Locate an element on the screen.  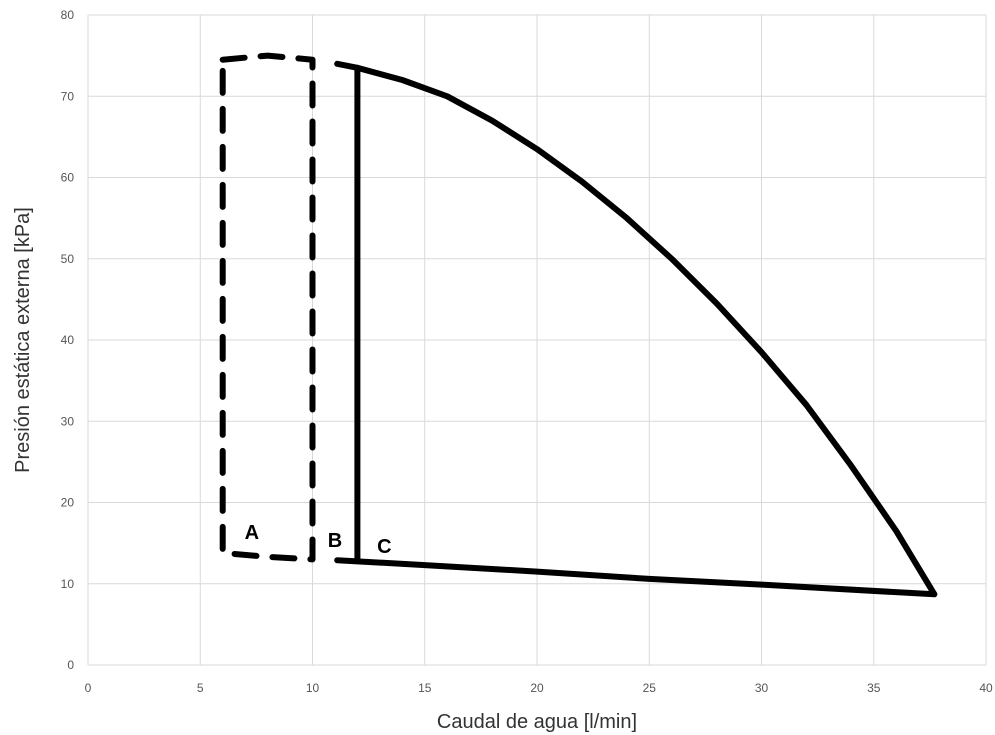
x-tick-label: 10 is located at coordinates (313, 688).